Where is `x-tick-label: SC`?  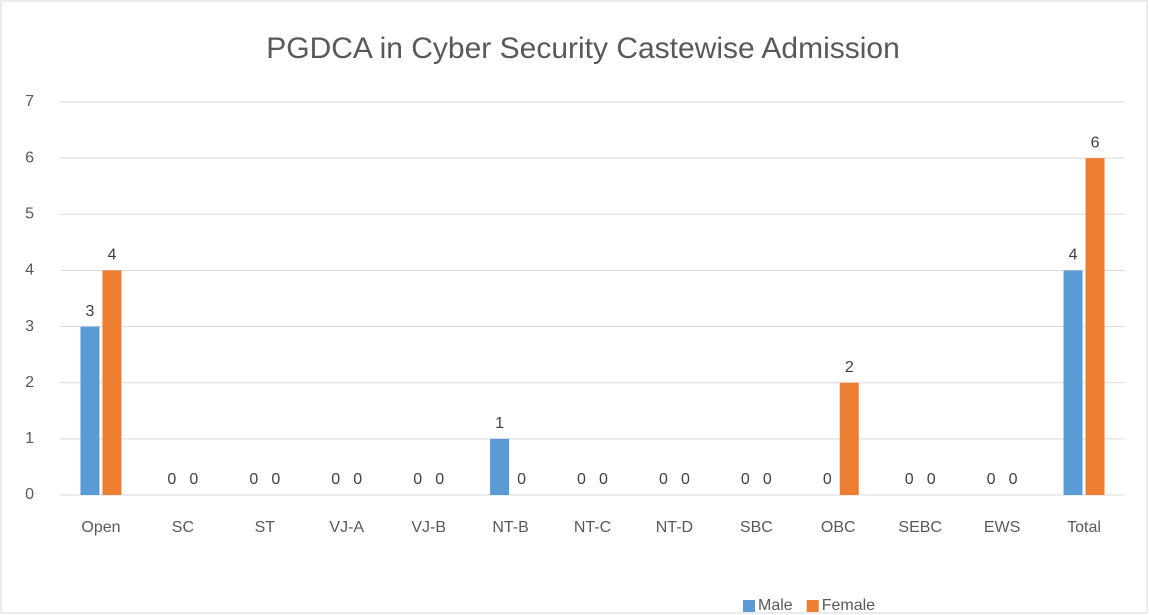 x-tick-label: SC is located at coordinates (183, 527).